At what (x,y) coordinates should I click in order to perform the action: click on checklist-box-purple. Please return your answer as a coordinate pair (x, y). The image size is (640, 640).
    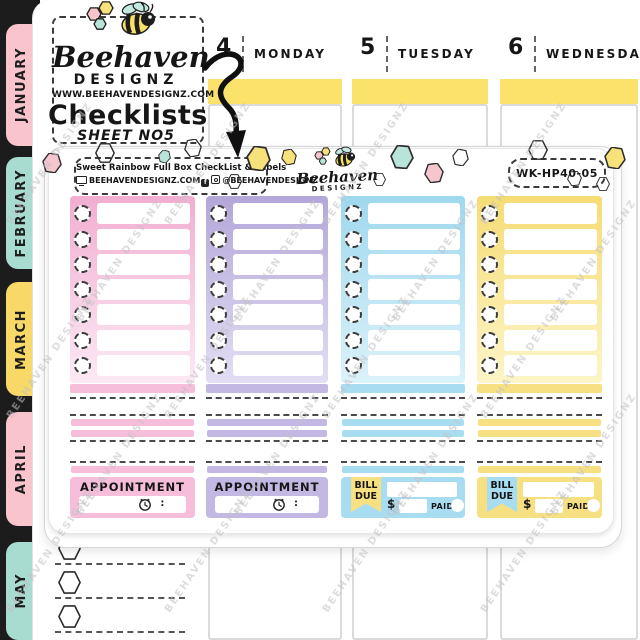
    Looking at the image, I should click on (267, 289).